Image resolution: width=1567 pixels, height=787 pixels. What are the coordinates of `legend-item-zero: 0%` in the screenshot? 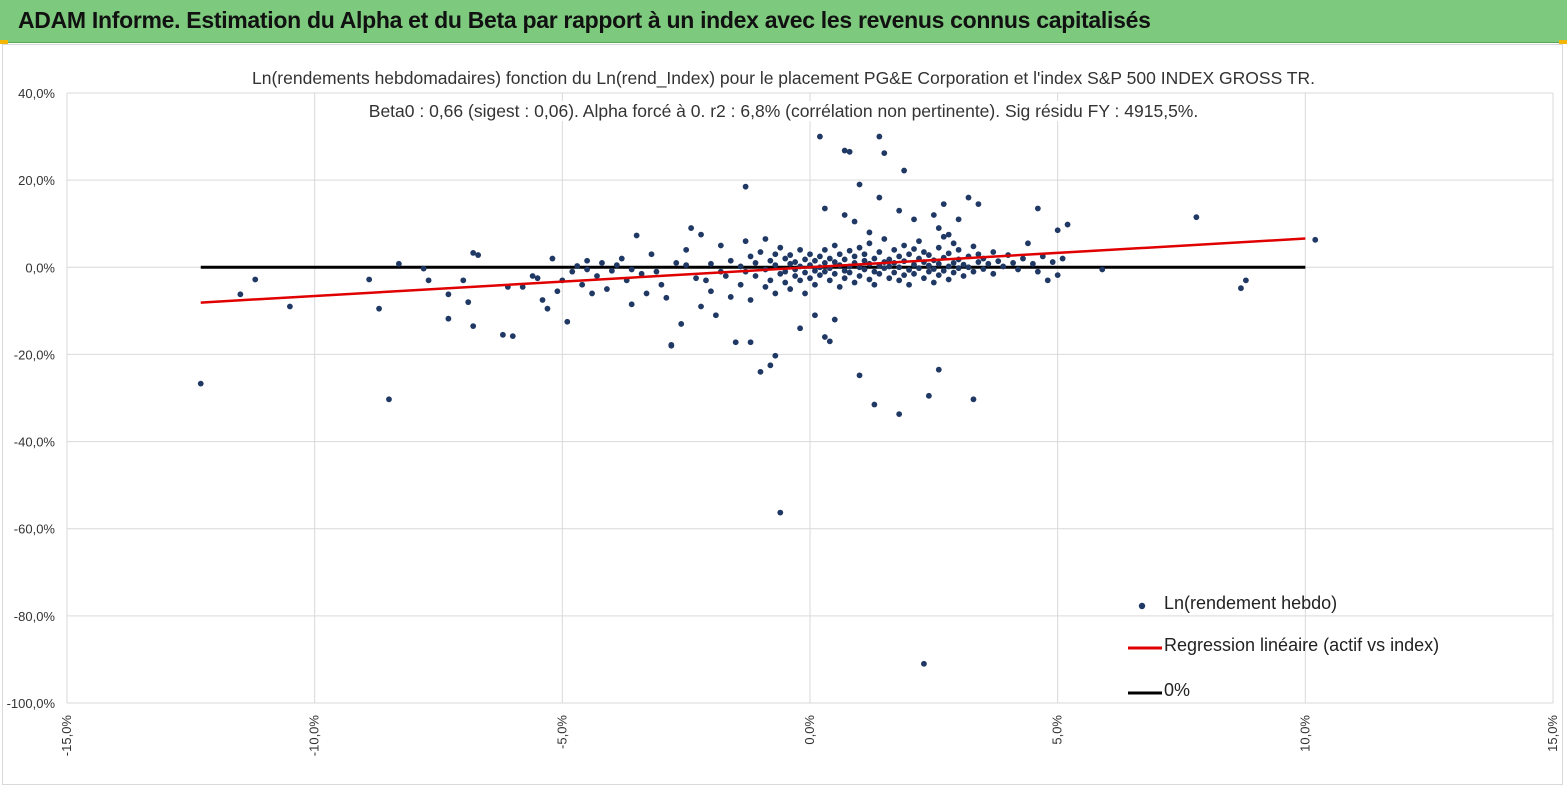 It's located at (1308, 693).